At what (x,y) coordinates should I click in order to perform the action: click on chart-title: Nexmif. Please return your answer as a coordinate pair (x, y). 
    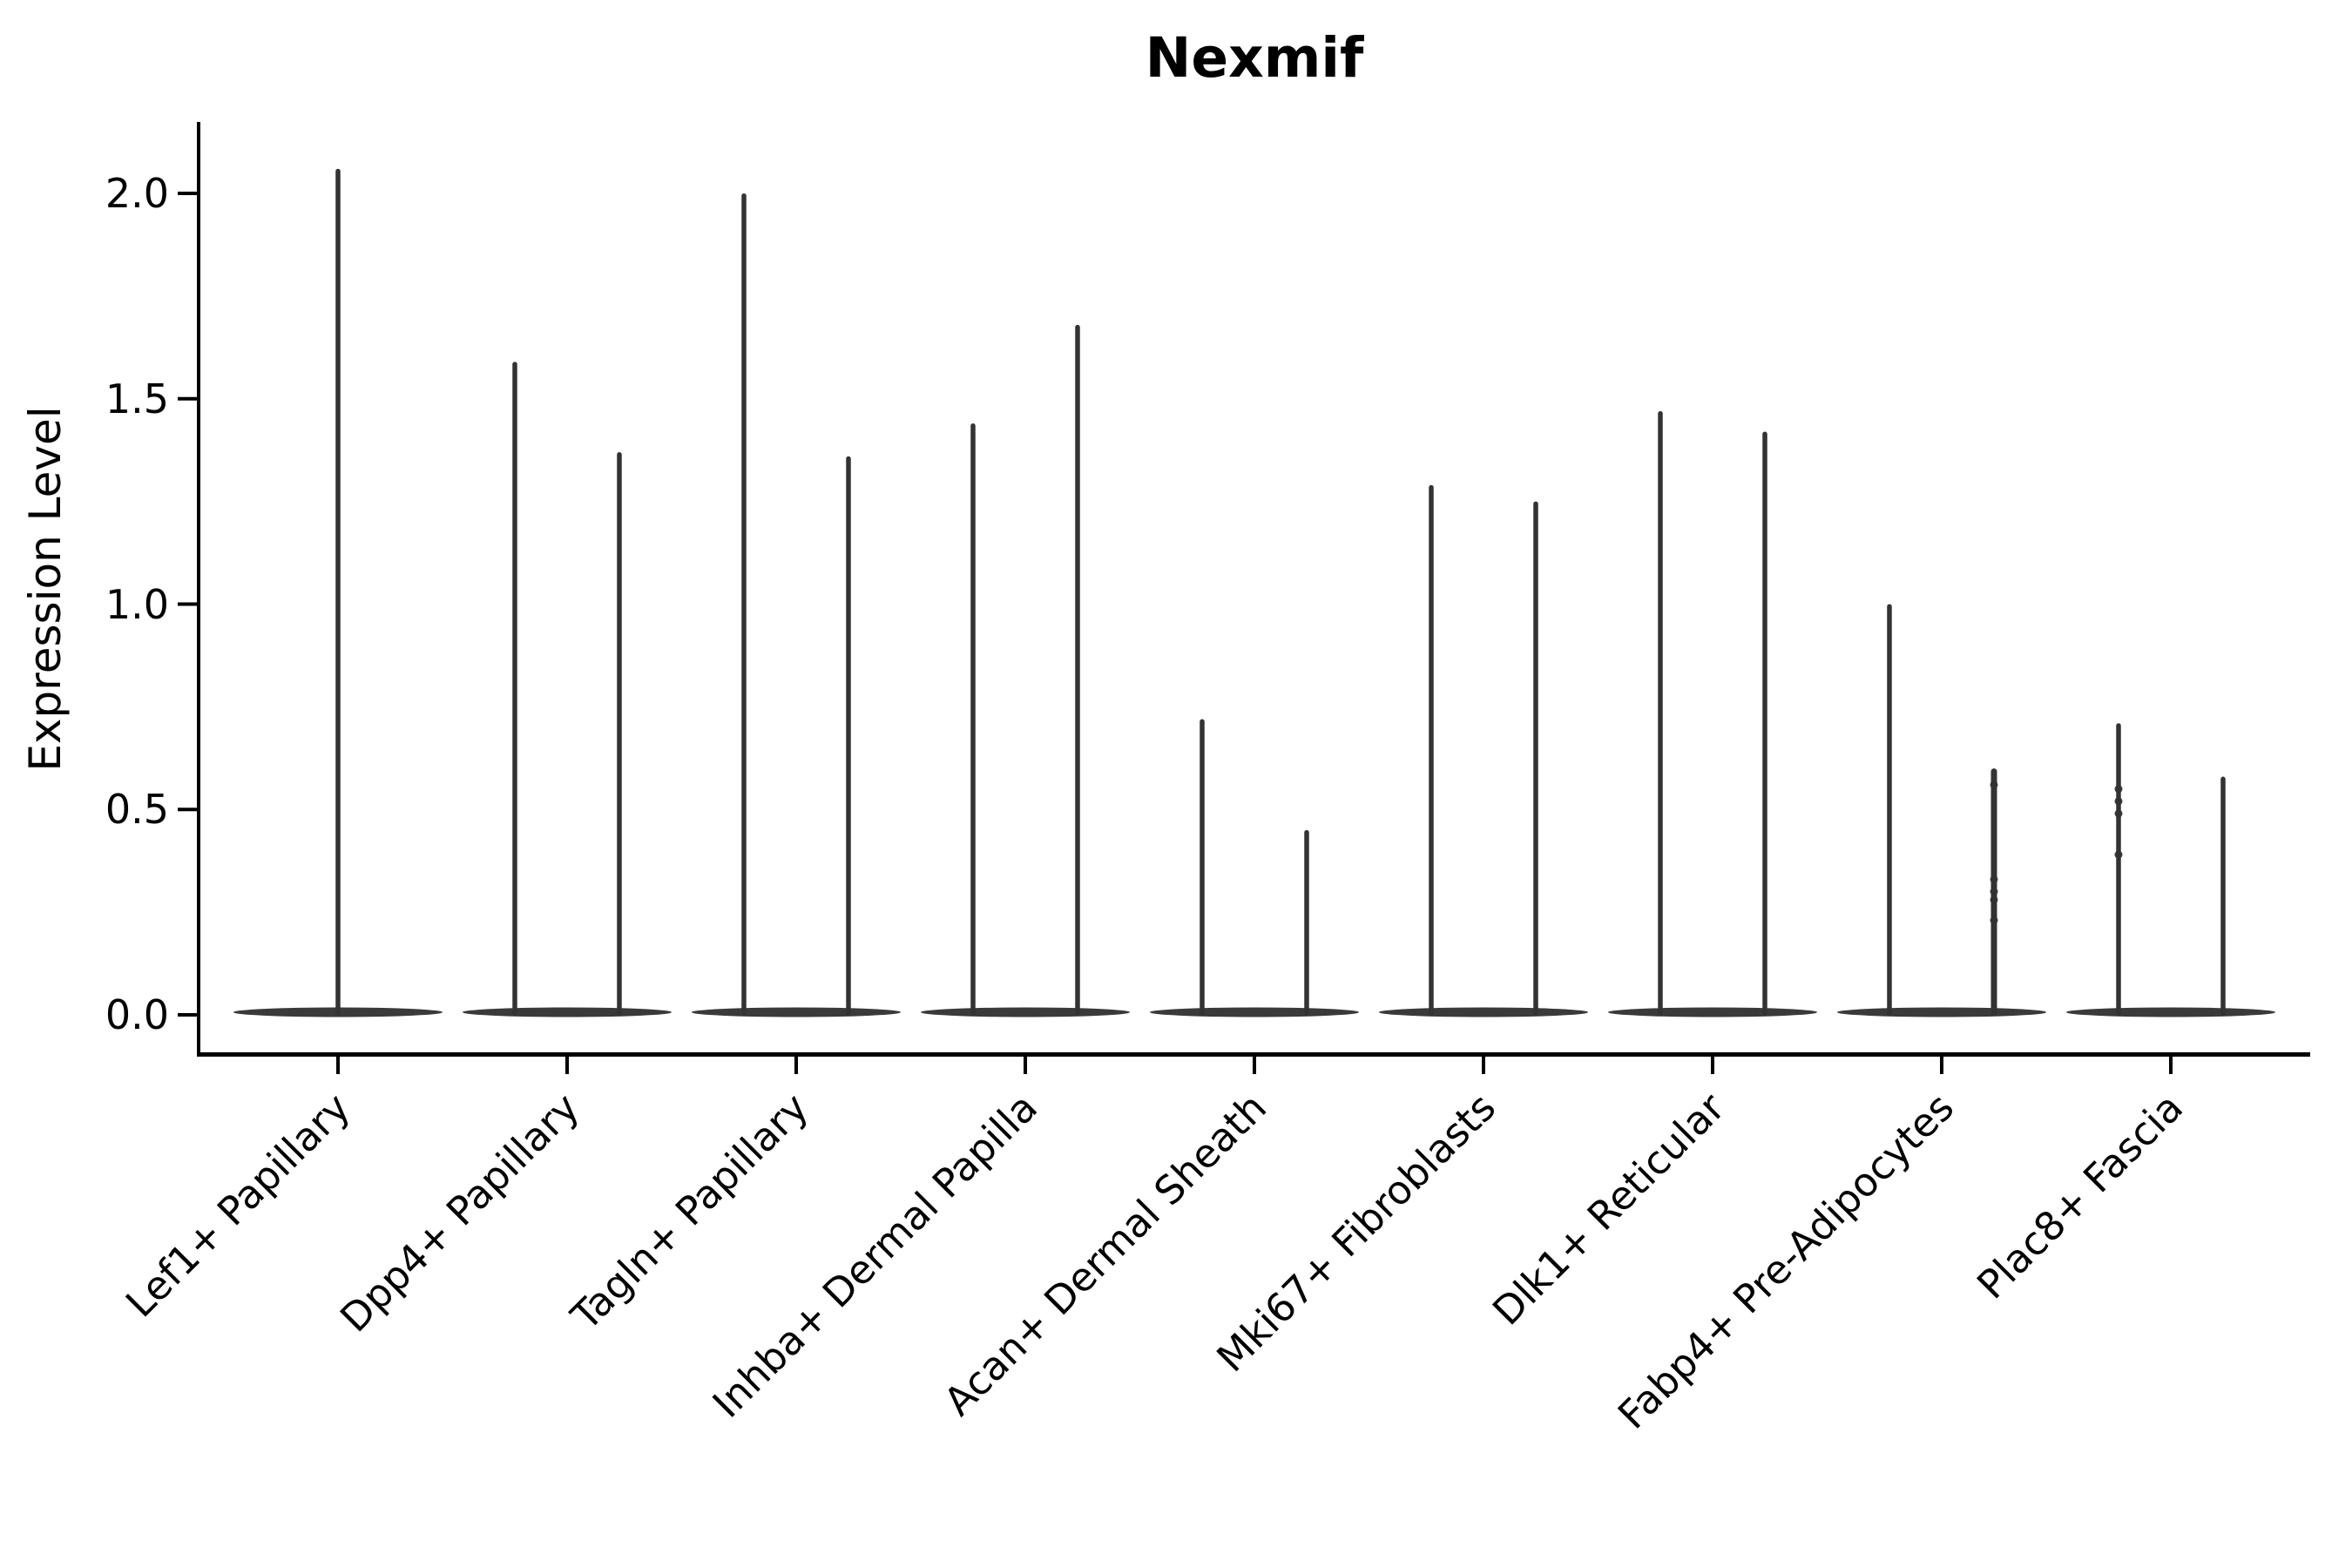
    Looking at the image, I should click on (1254, 58).